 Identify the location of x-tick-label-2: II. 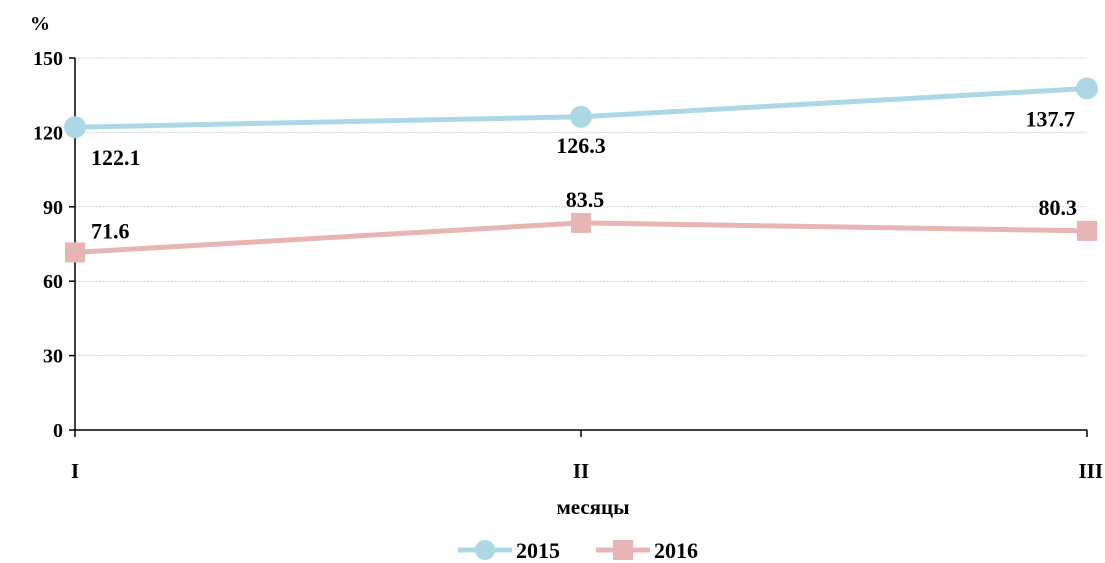
(581, 471).